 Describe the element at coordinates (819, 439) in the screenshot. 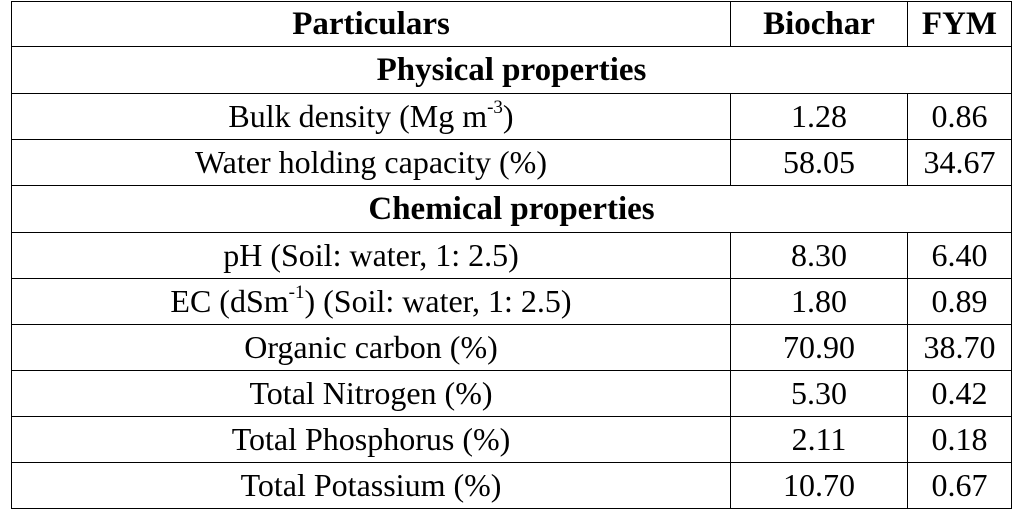

I see `biochar-value: 2.11` at that location.